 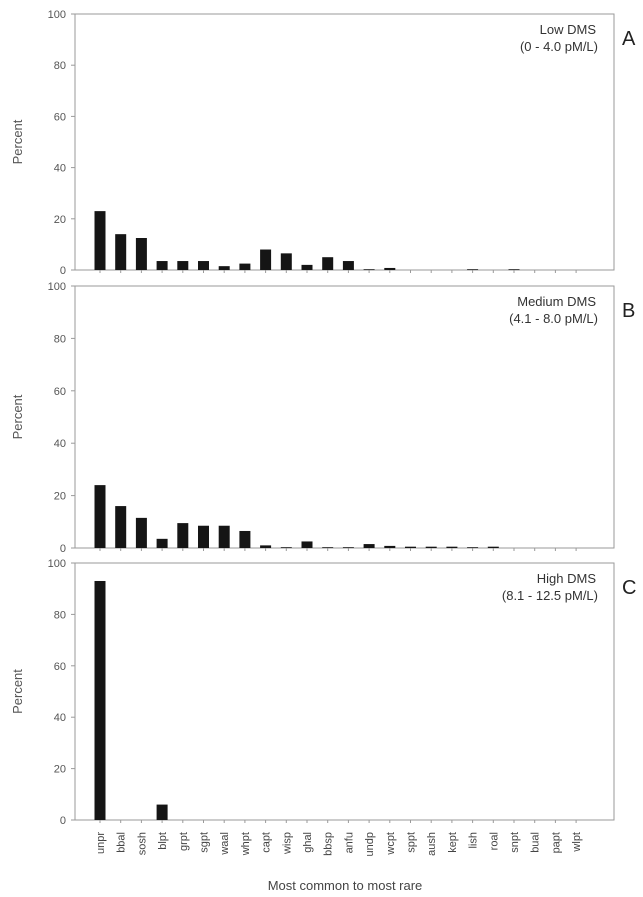 I want to click on panel-letter: C, so click(x=629, y=588).